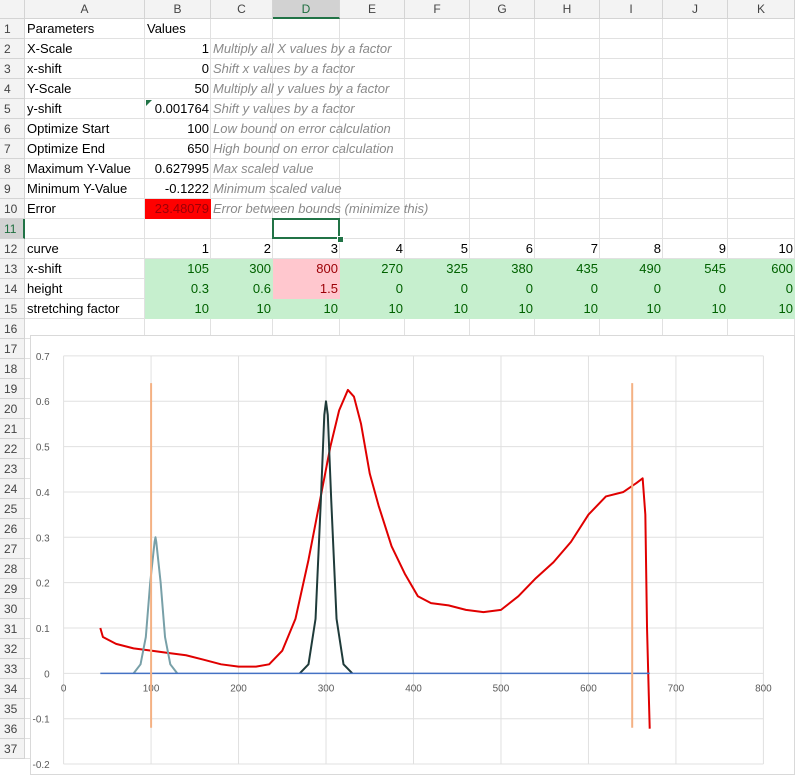 The image size is (795, 775). Describe the element at coordinates (49, 88) in the screenshot. I see `param-name: Y-Scale` at that location.